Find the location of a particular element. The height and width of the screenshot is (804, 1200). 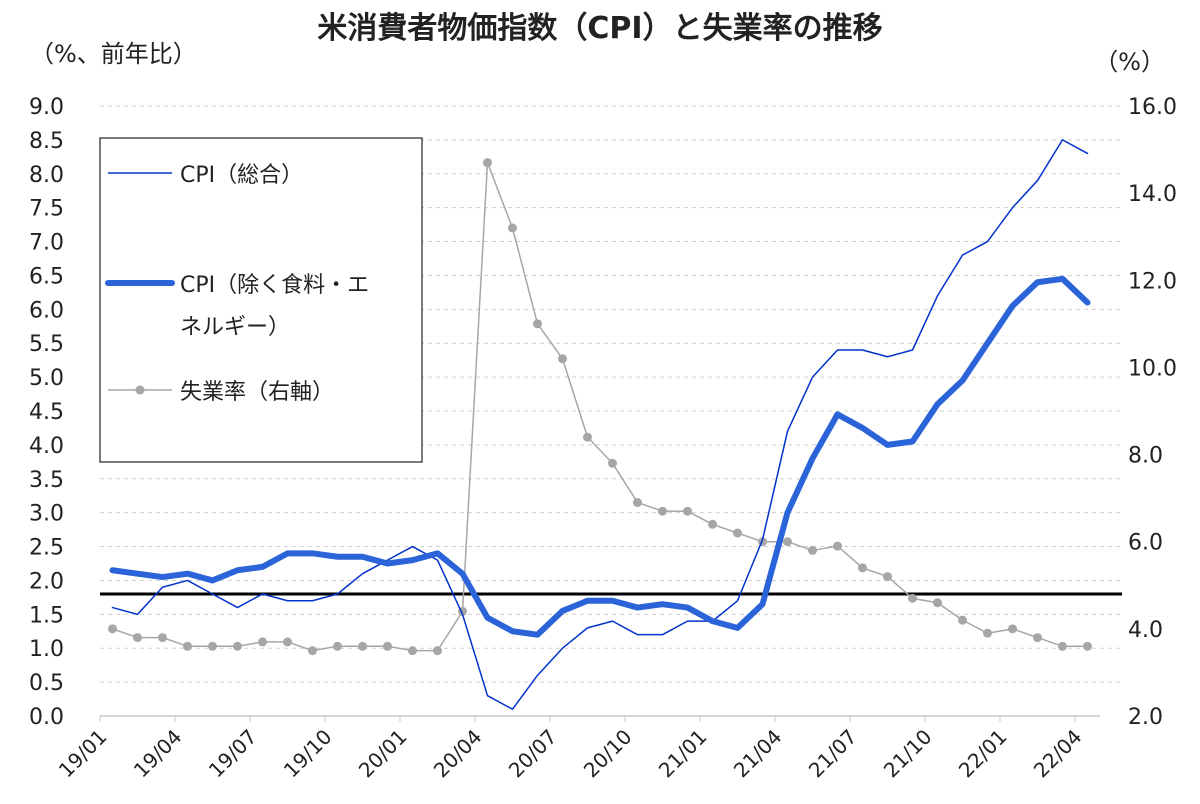

left-tick-label: 3.5 is located at coordinates (46, 480).